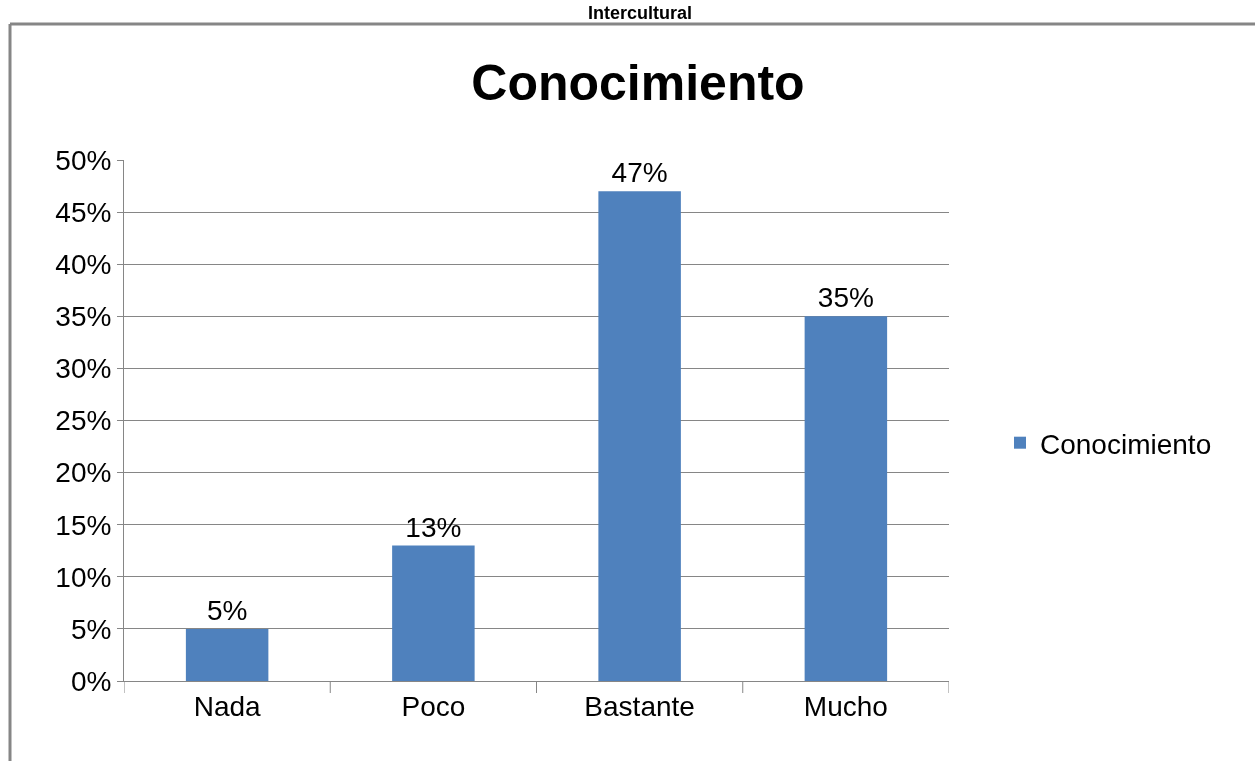 Image resolution: width=1255 pixels, height=761 pixels. What do you see at coordinates (638, 82) in the screenshot?
I see `chart-title: Conocimiento` at bounding box center [638, 82].